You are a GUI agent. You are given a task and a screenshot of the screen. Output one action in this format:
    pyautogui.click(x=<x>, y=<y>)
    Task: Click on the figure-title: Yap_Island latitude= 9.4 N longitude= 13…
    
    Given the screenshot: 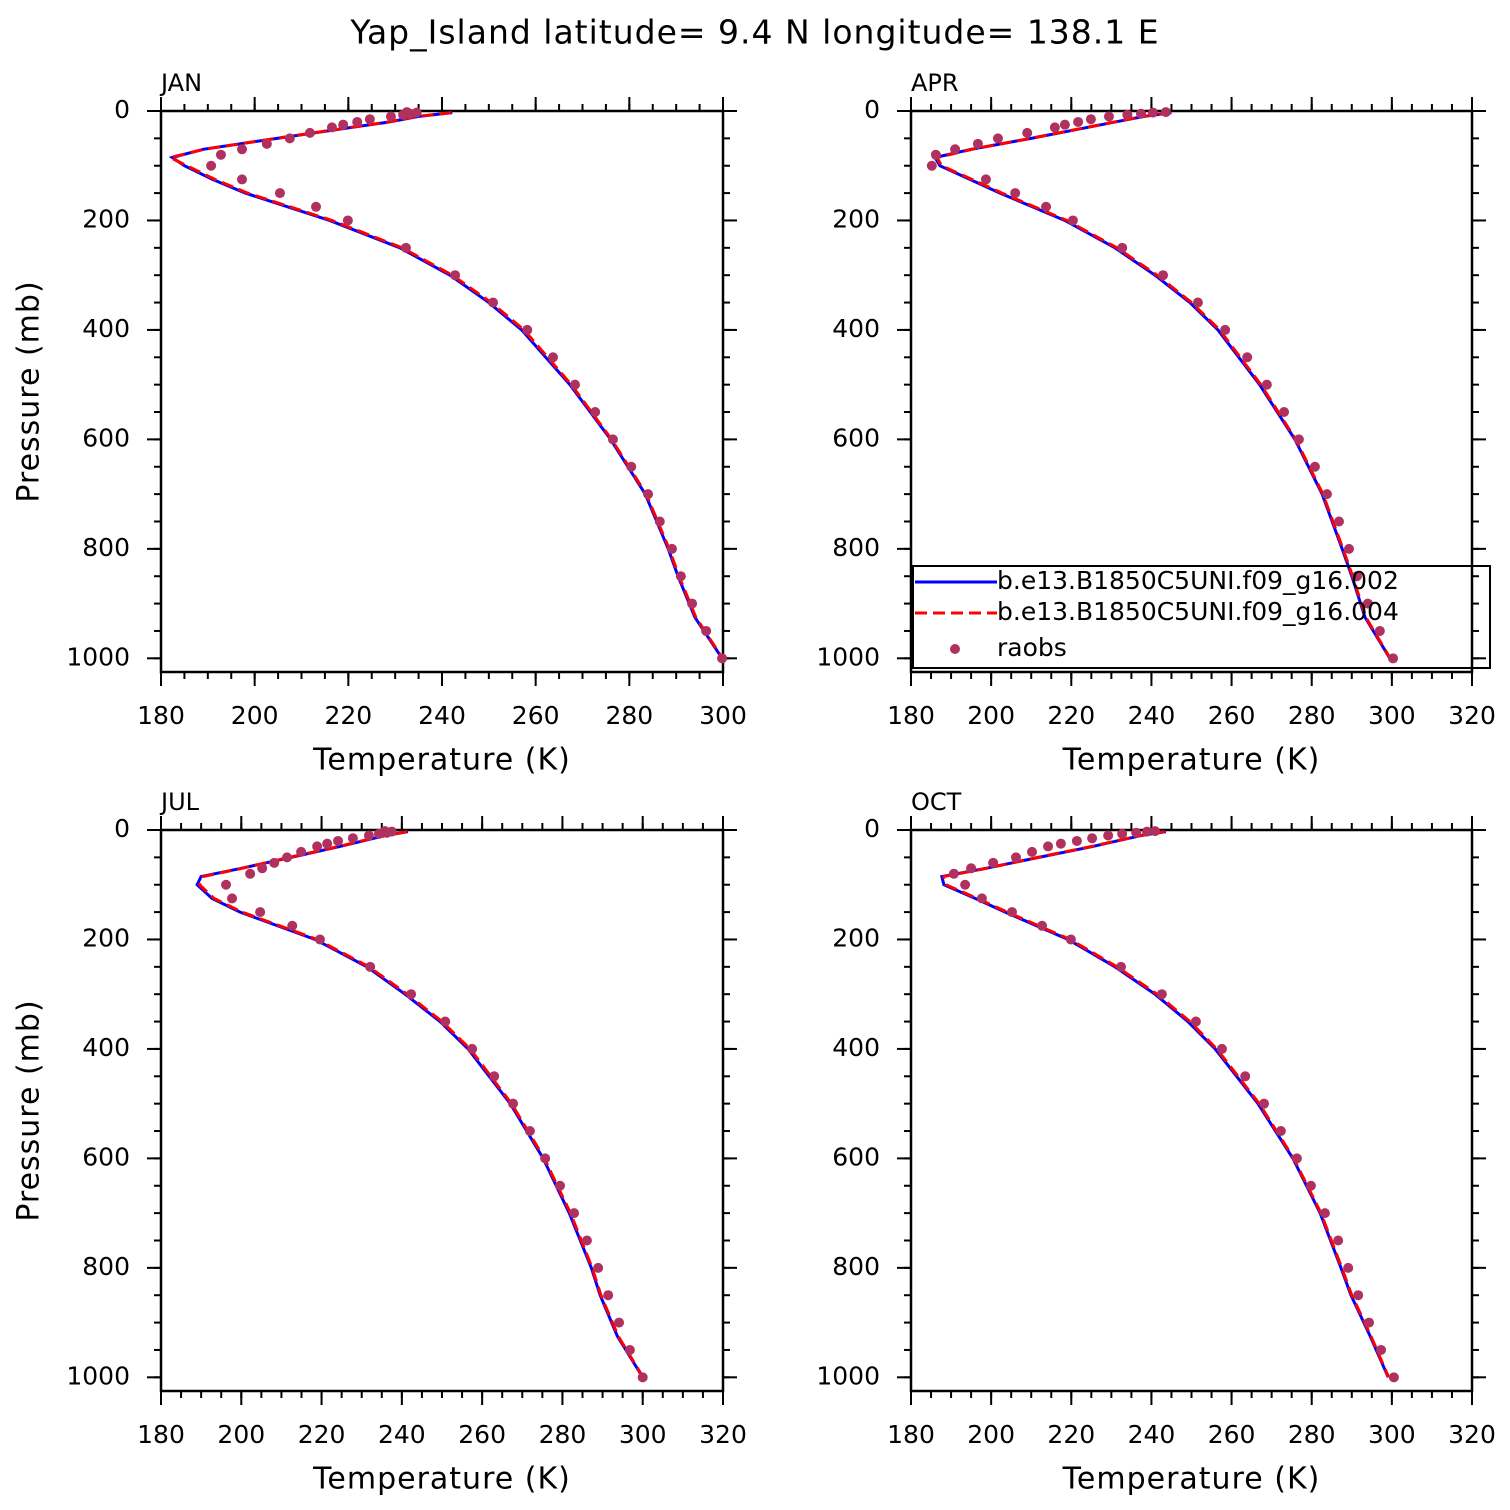 What is the action you would take?
    pyautogui.click(x=754, y=32)
    